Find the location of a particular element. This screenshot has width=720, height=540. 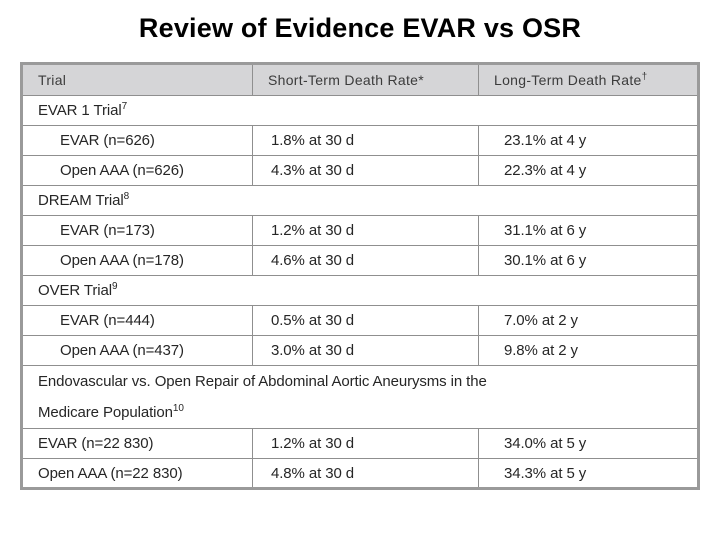

table-row: EVAR (n=22 830) 1.2% at 30 d 34.0% at 5 y is located at coordinates (360, 443).